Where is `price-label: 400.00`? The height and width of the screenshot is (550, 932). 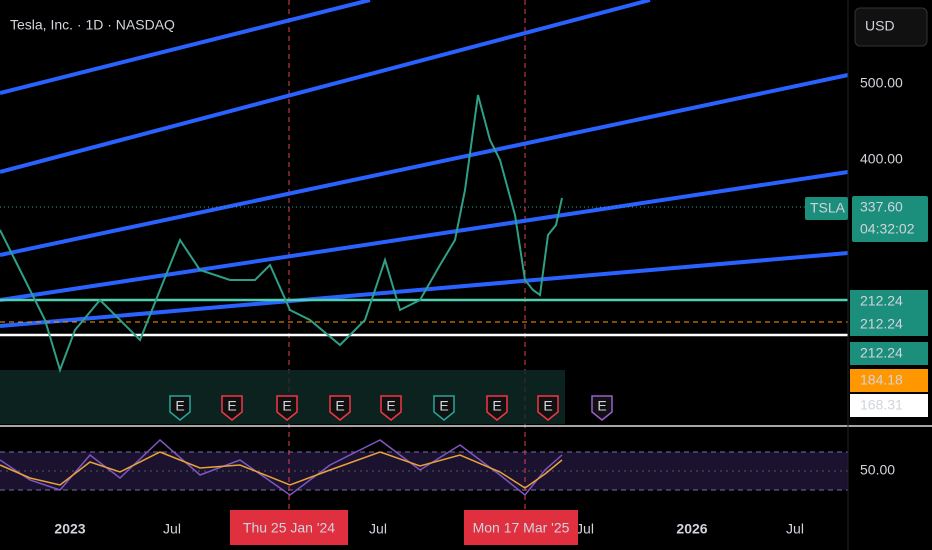
price-label: 400.00 is located at coordinates (881, 159).